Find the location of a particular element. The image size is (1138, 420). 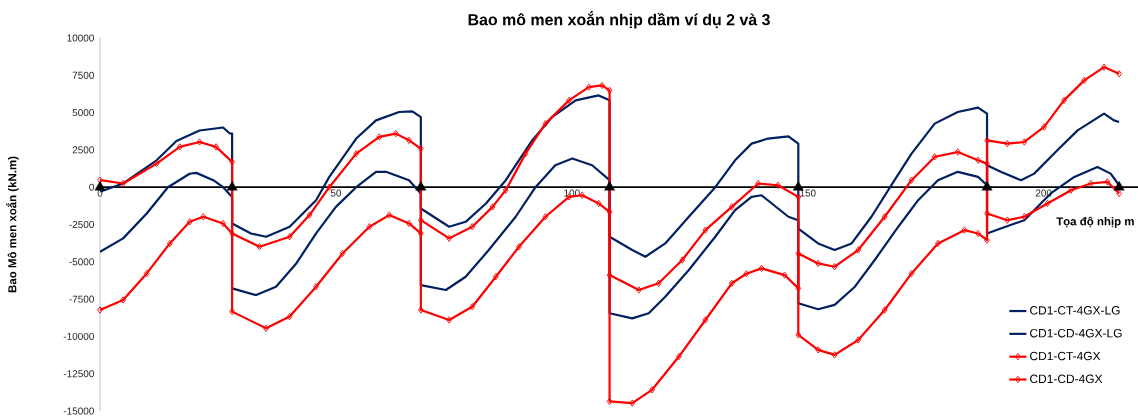

y-tick-label: 0 is located at coordinates (91, 187).